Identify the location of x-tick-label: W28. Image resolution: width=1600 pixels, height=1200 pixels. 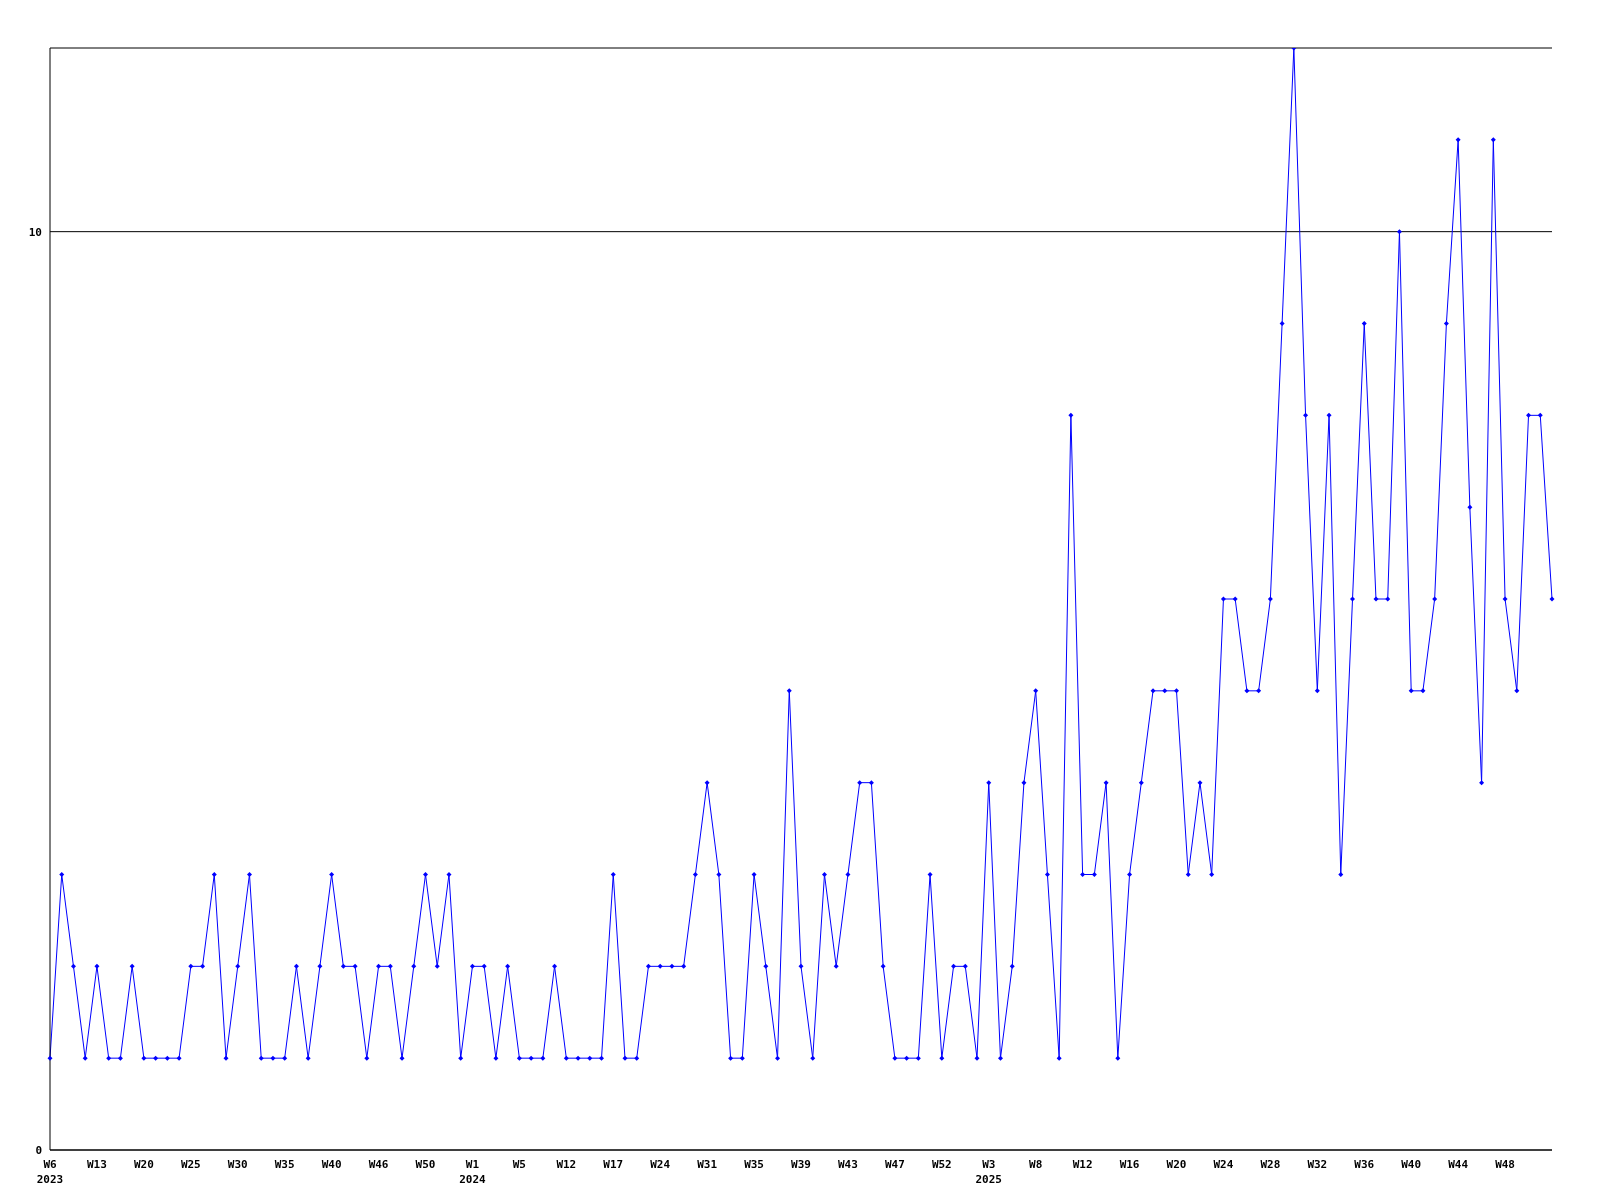
(1270, 1164).